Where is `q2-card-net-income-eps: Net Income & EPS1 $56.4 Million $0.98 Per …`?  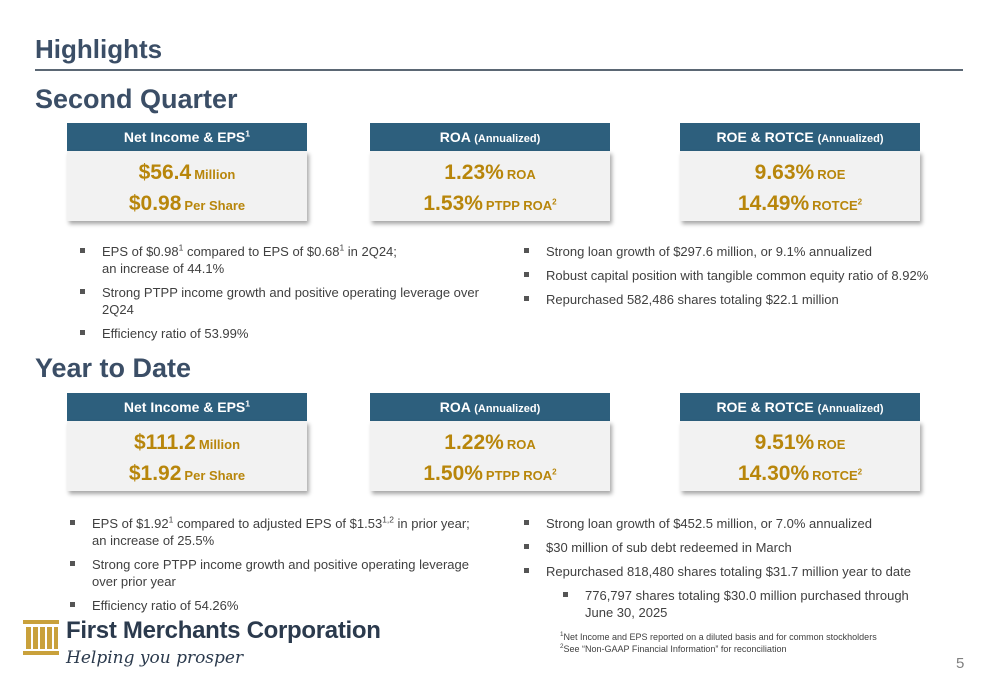
q2-card-net-income-eps: Net Income & EPS1 $56.4 Million $0.98 Per … is located at coordinates (187, 172).